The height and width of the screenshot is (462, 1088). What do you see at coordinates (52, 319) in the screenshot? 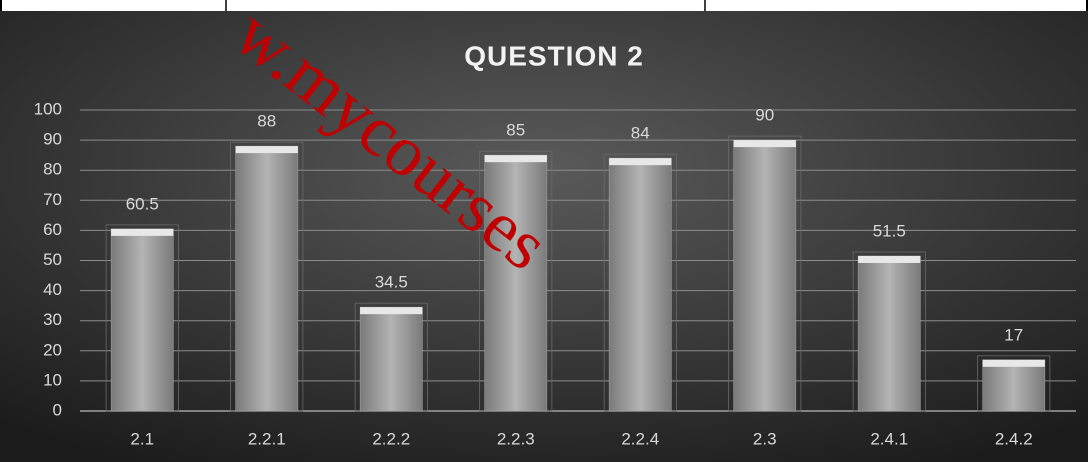
I see `y-tick-label: 30` at bounding box center [52, 319].